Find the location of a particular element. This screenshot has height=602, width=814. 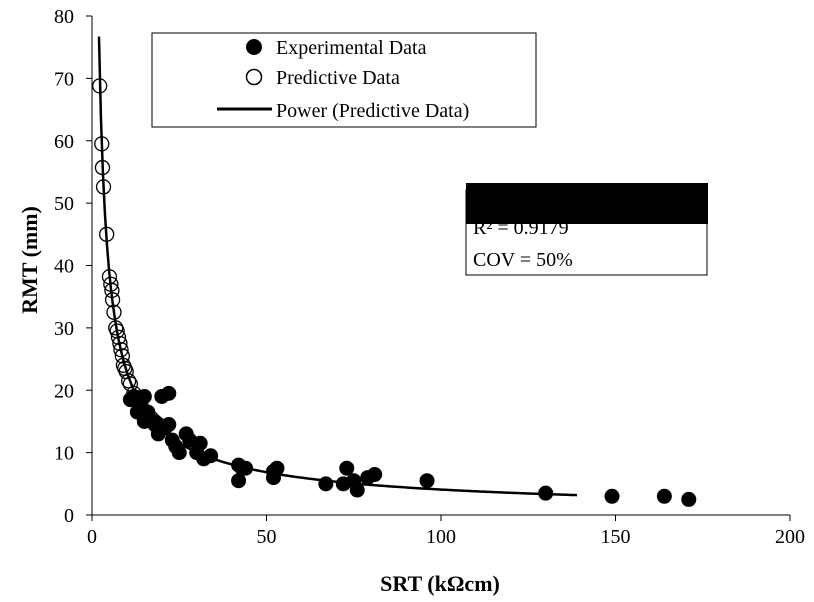

x-axis-title: SRT (kΩcm) is located at coordinates (440, 583).